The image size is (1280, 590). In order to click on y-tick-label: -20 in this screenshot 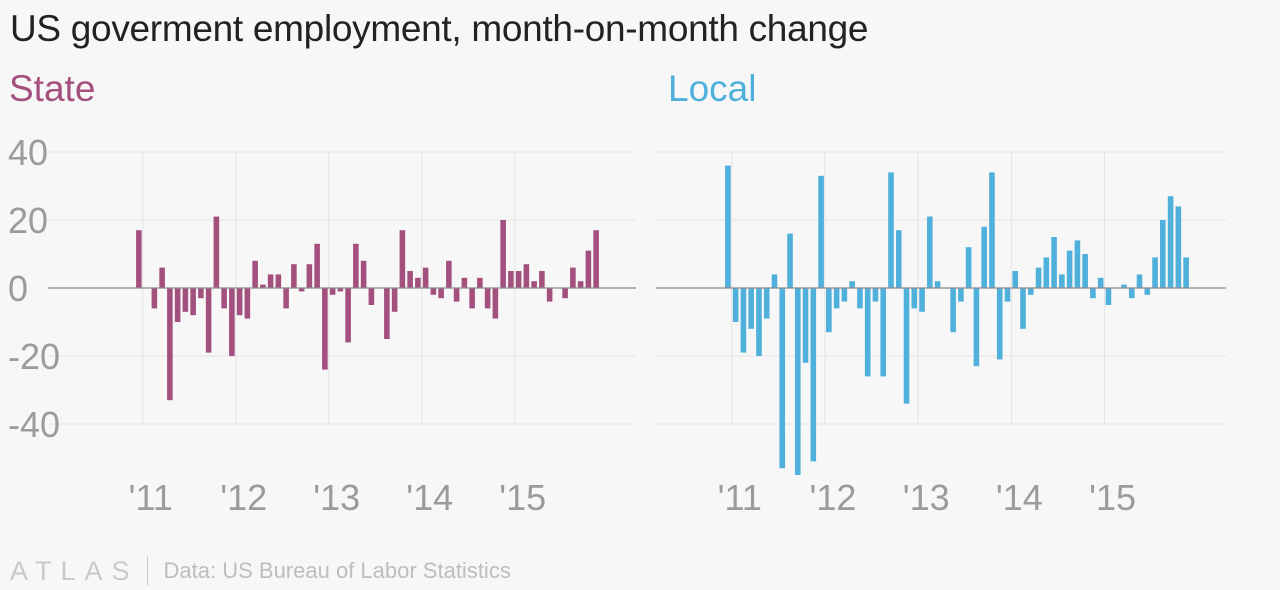, I will do `click(34, 356)`.